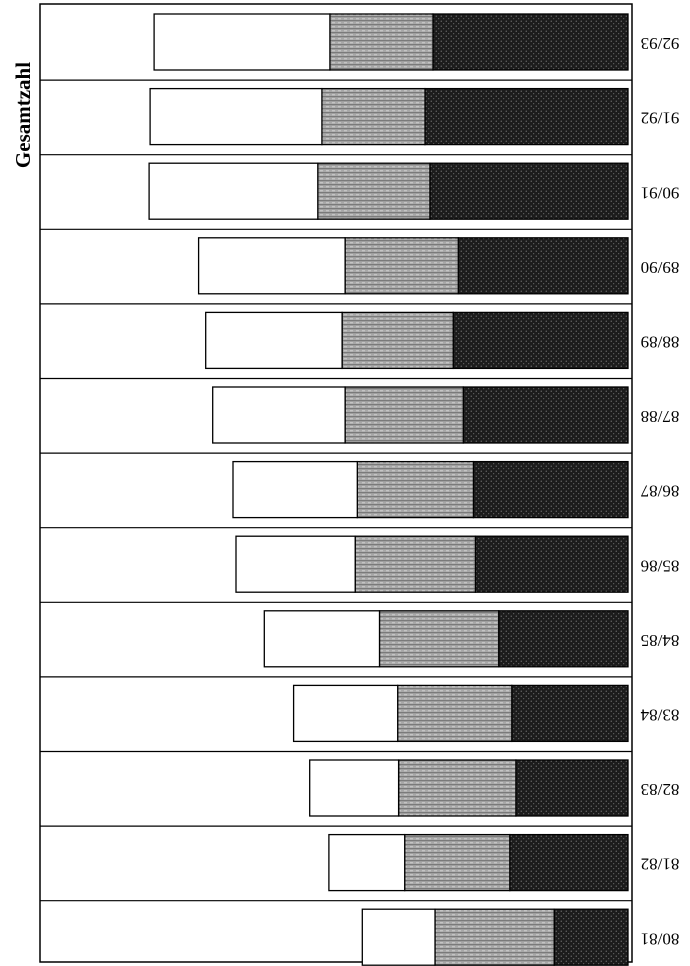 The image size is (690, 966). What do you see at coordinates (660, 938) in the screenshot?
I see `category-label: 80/81` at bounding box center [660, 938].